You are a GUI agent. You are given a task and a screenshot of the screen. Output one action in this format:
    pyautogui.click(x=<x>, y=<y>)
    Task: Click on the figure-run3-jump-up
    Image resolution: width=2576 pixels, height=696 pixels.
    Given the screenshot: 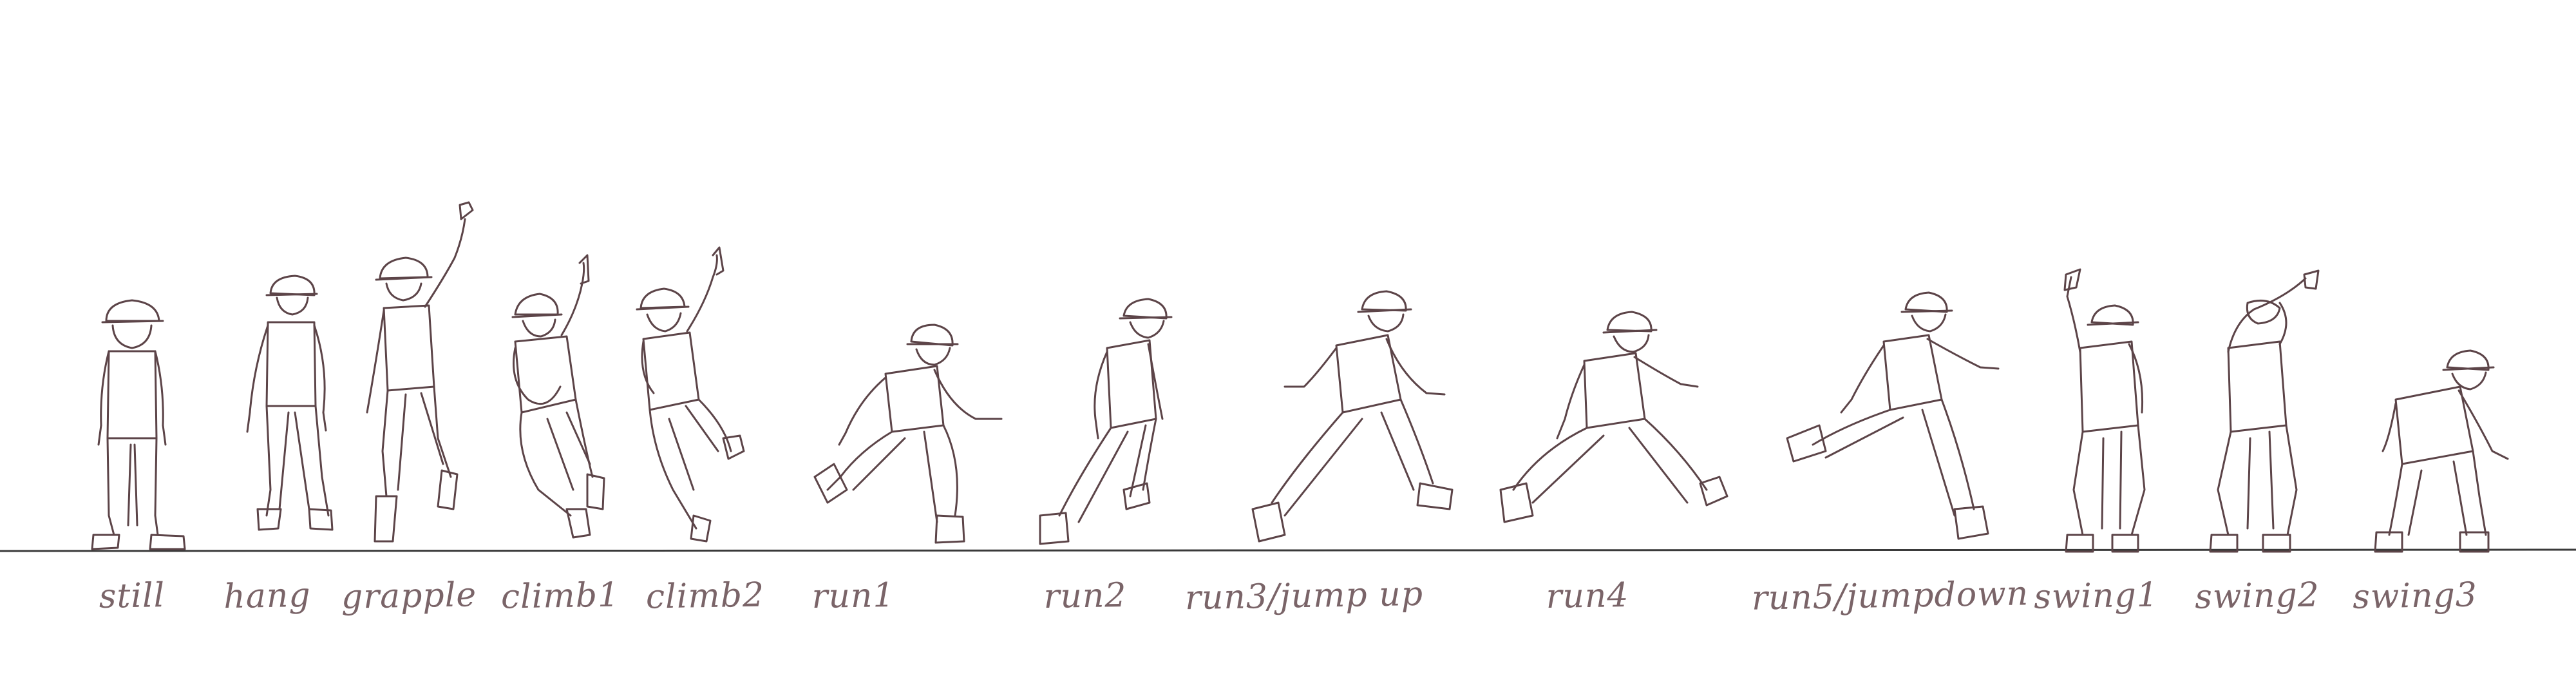 What is the action you would take?
    pyautogui.click(x=1352, y=416)
    